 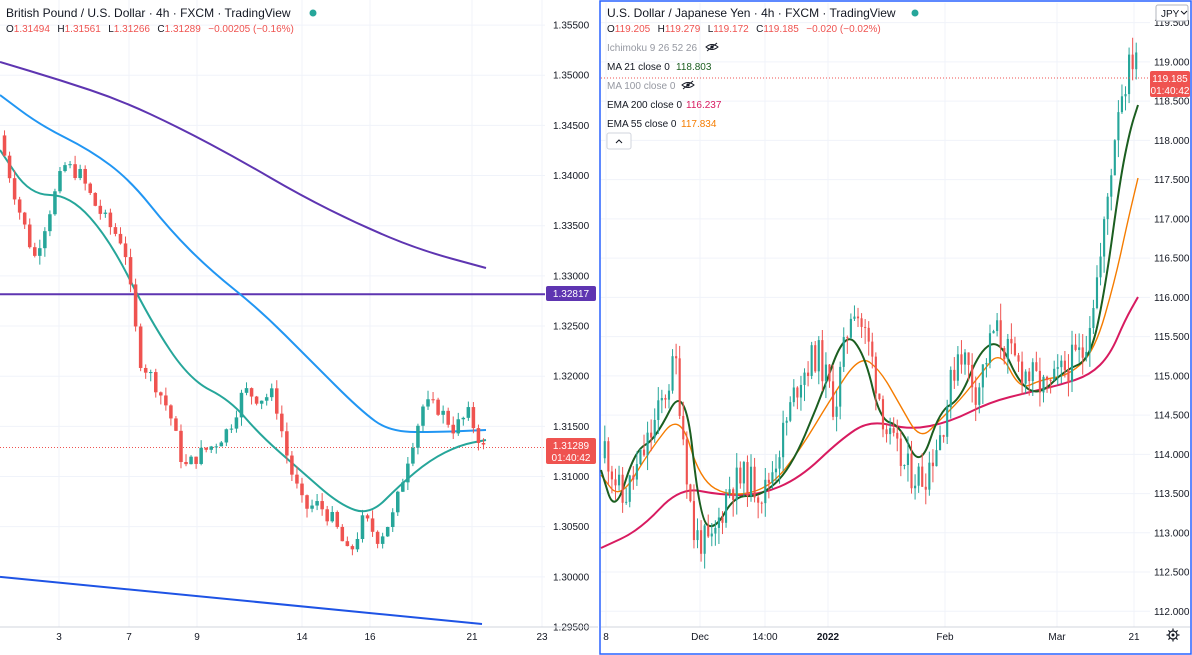 I want to click on indicator-ema55: EMA 55 close 0 117.834, so click(x=662, y=124).